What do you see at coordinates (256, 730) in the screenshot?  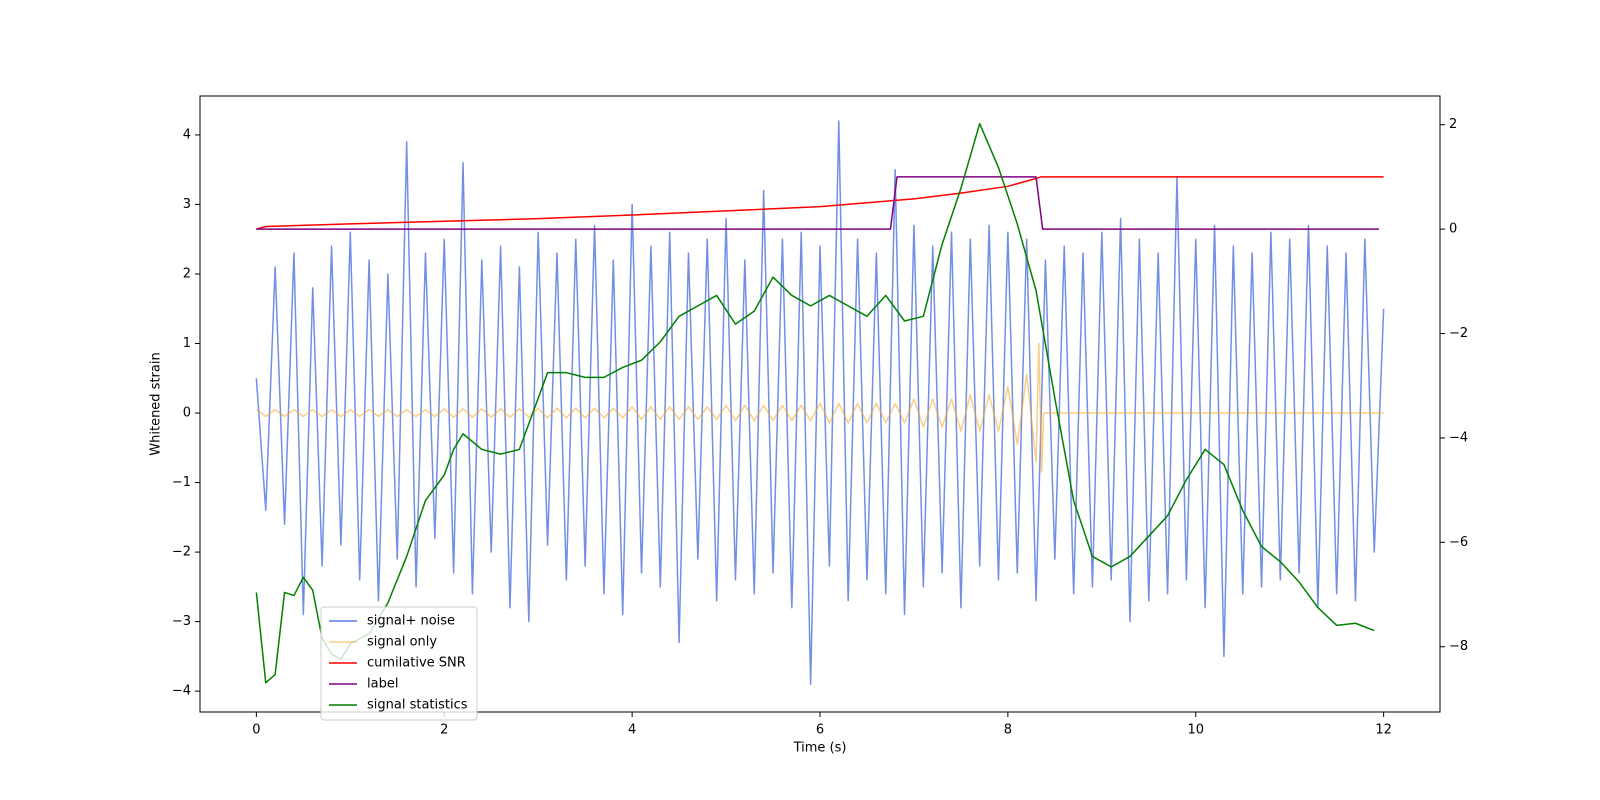 I see `x-tick-label: 0` at bounding box center [256, 730].